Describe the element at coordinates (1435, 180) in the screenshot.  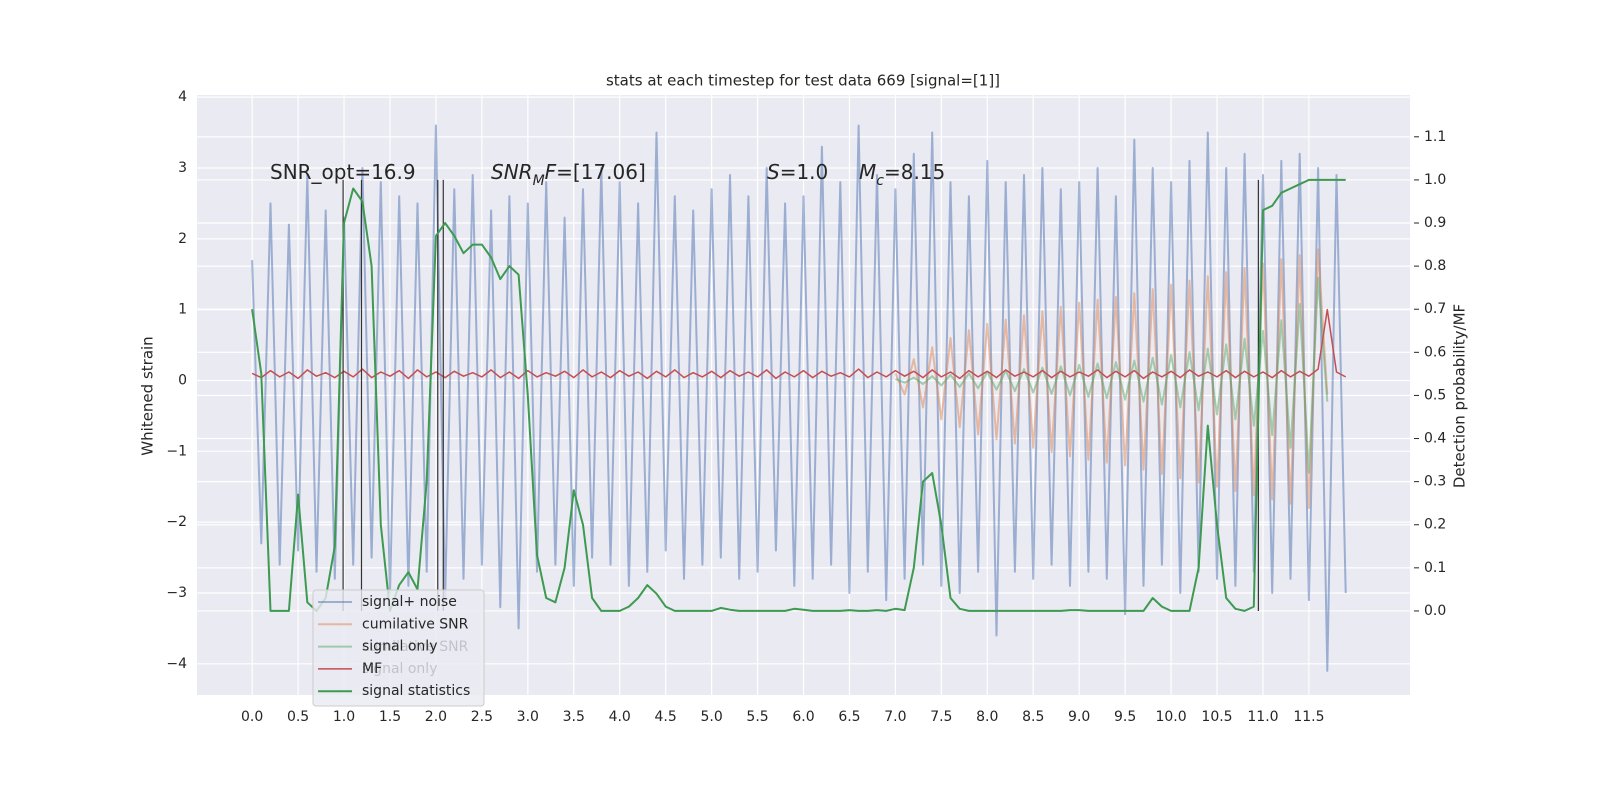
I see `y2-tick-label: 1.0` at that location.